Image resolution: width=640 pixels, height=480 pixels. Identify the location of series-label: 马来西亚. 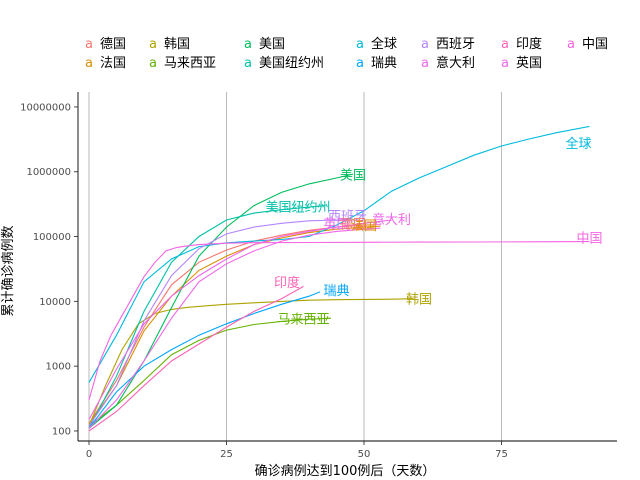
(303, 320).